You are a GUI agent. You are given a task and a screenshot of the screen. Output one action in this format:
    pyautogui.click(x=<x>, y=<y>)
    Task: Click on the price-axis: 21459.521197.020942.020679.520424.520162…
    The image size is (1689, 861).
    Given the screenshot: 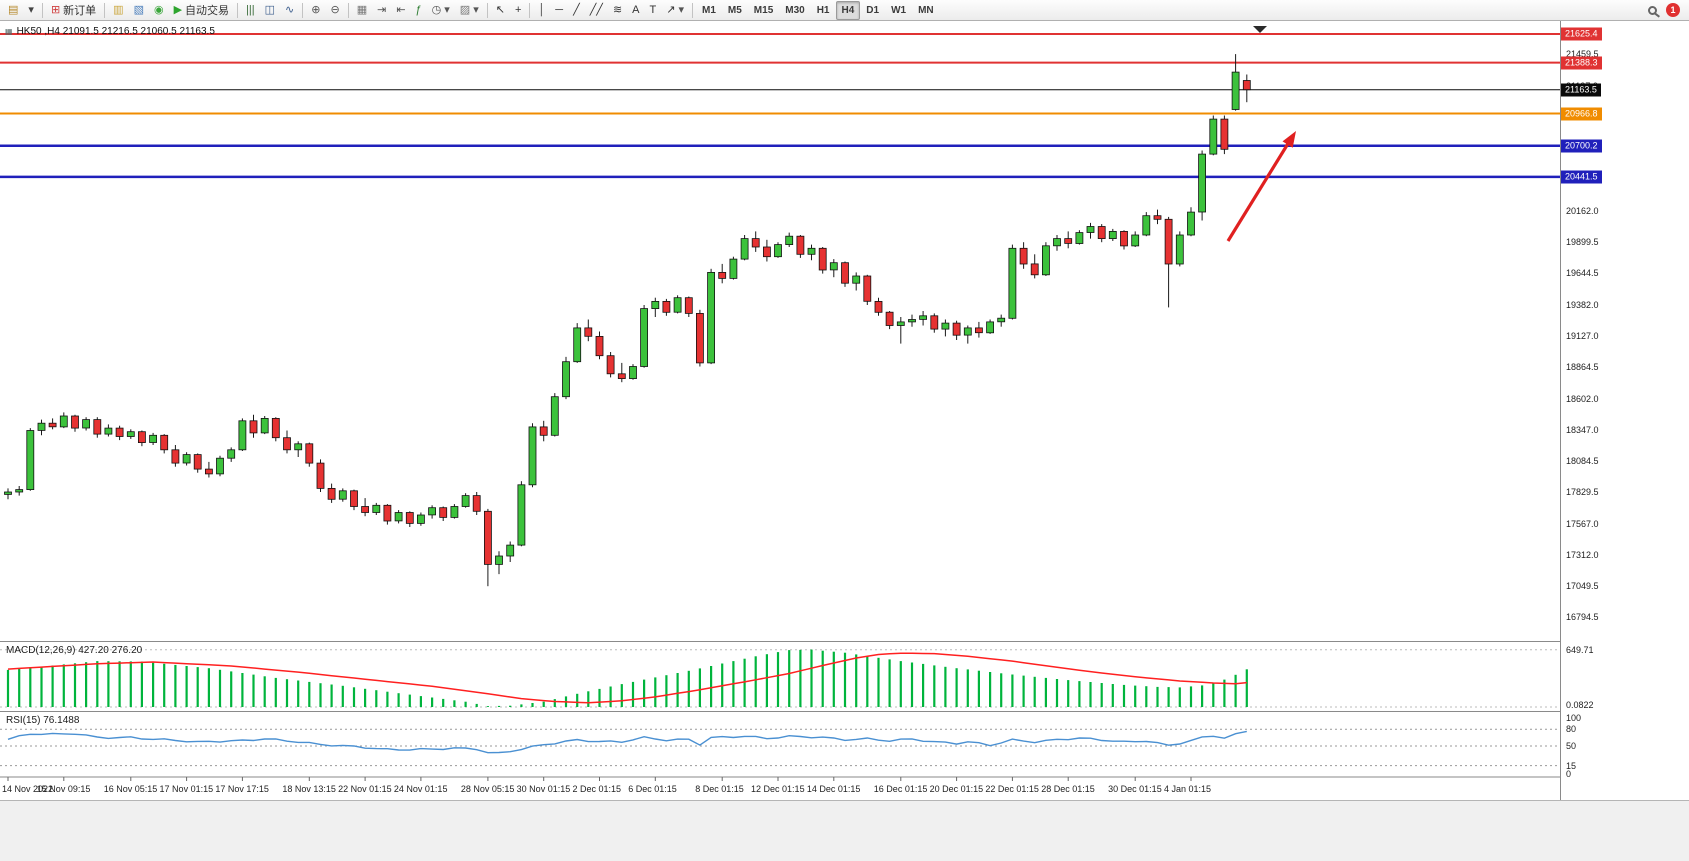 What is the action you would take?
    pyautogui.click(x=1624, y=410)
    